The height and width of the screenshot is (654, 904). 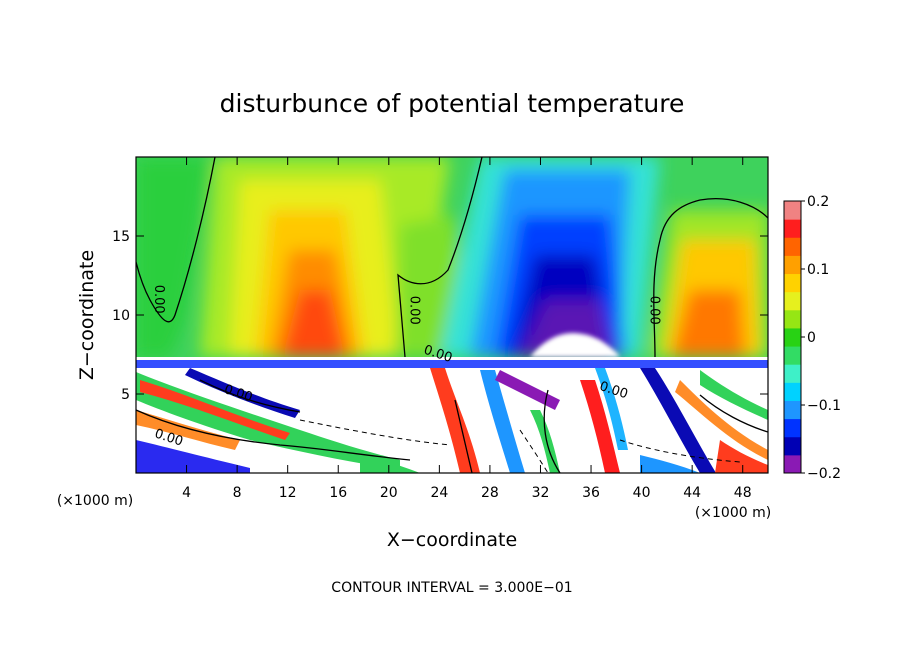 I want to click on x-tick-label: 44, so click(x=692, y=493).